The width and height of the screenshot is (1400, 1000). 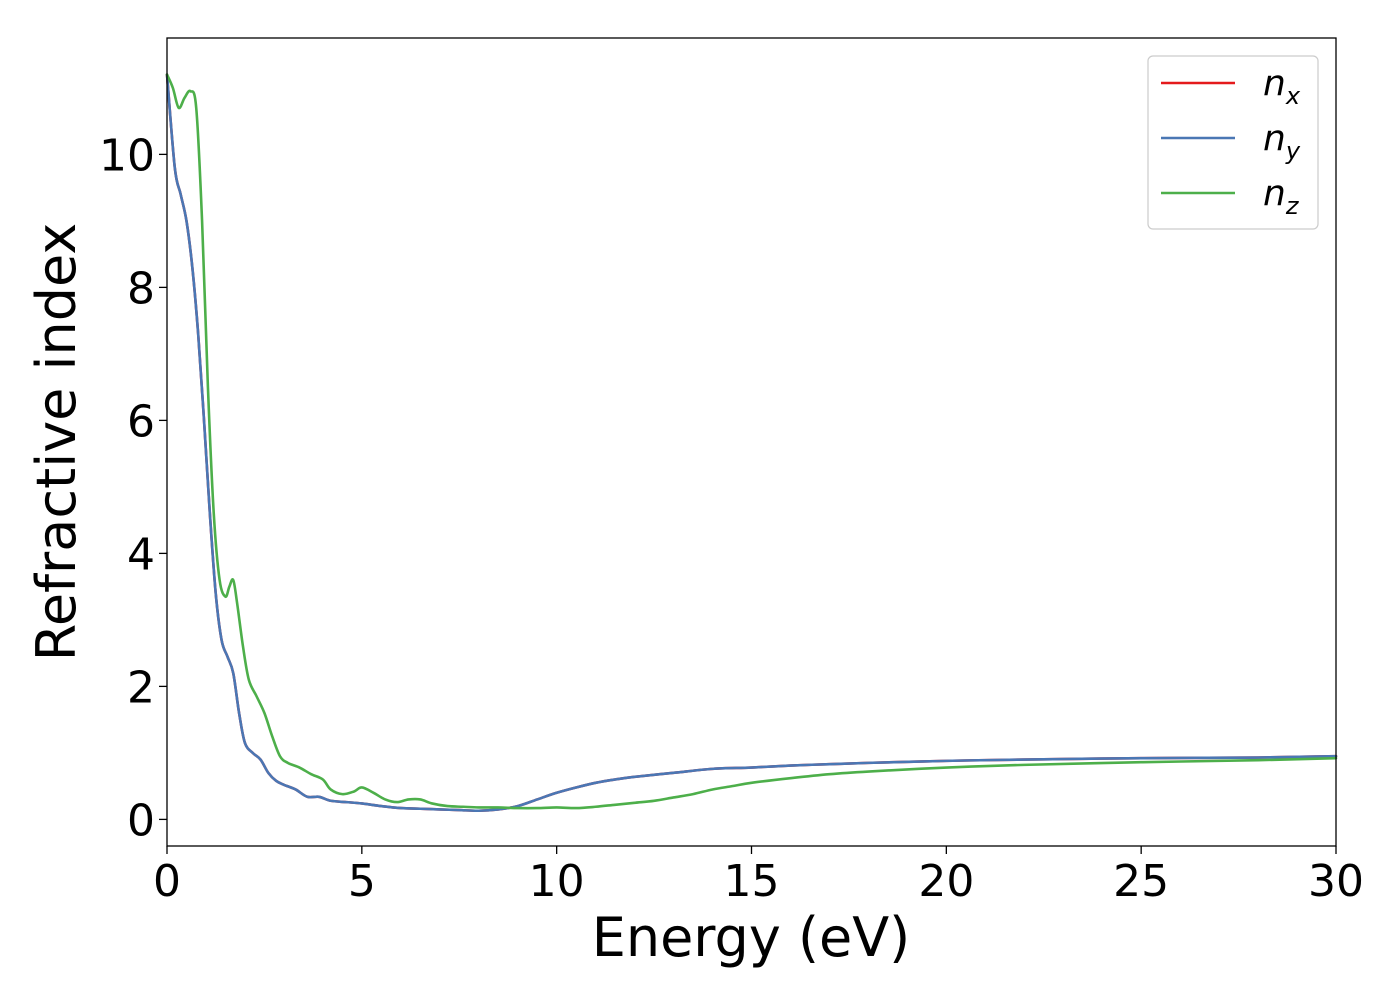 What do you see at coordinates (141, 288) in the screenshot?
I see `y-tick-label: 8` at bounding box center [141, 288].